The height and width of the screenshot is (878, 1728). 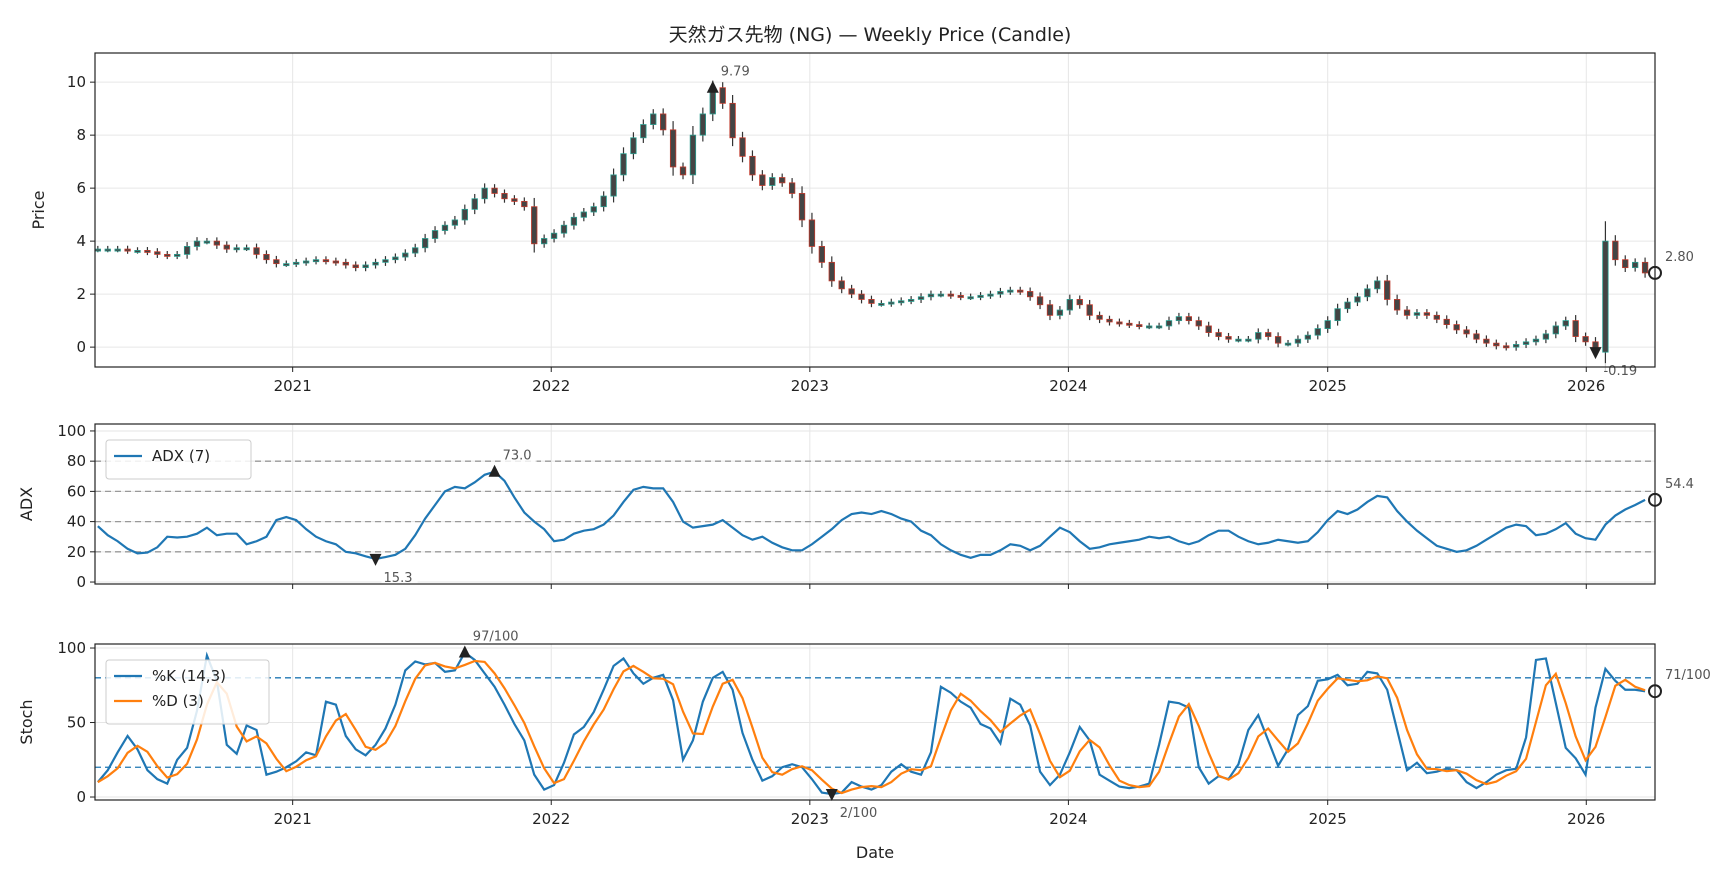 I want to click on y-tick-label: 80, so click(x=76, y=461).